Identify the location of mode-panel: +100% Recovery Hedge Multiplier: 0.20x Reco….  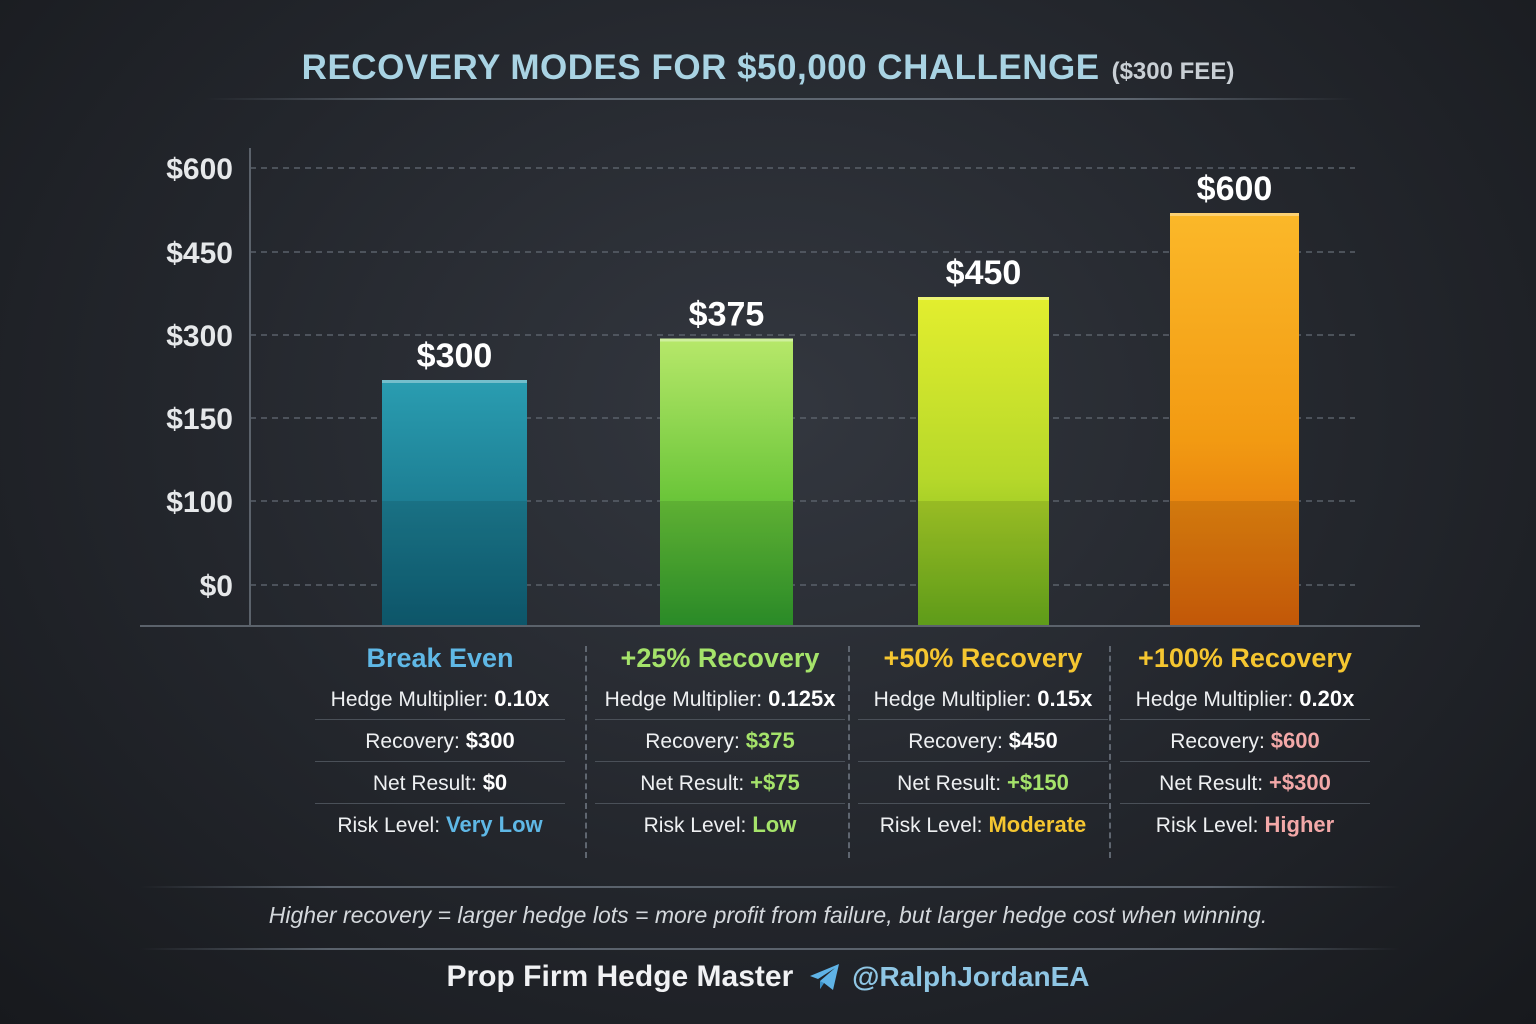
(1245, 750).